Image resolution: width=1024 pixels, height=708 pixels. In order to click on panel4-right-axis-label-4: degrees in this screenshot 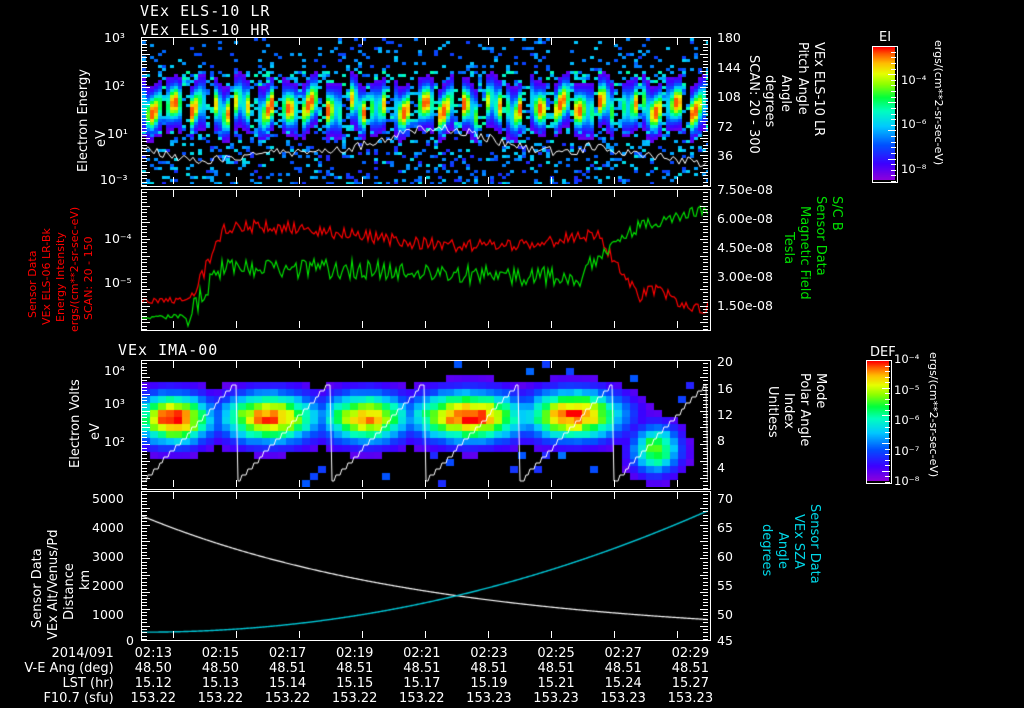, I will do `click(766, 550)`.